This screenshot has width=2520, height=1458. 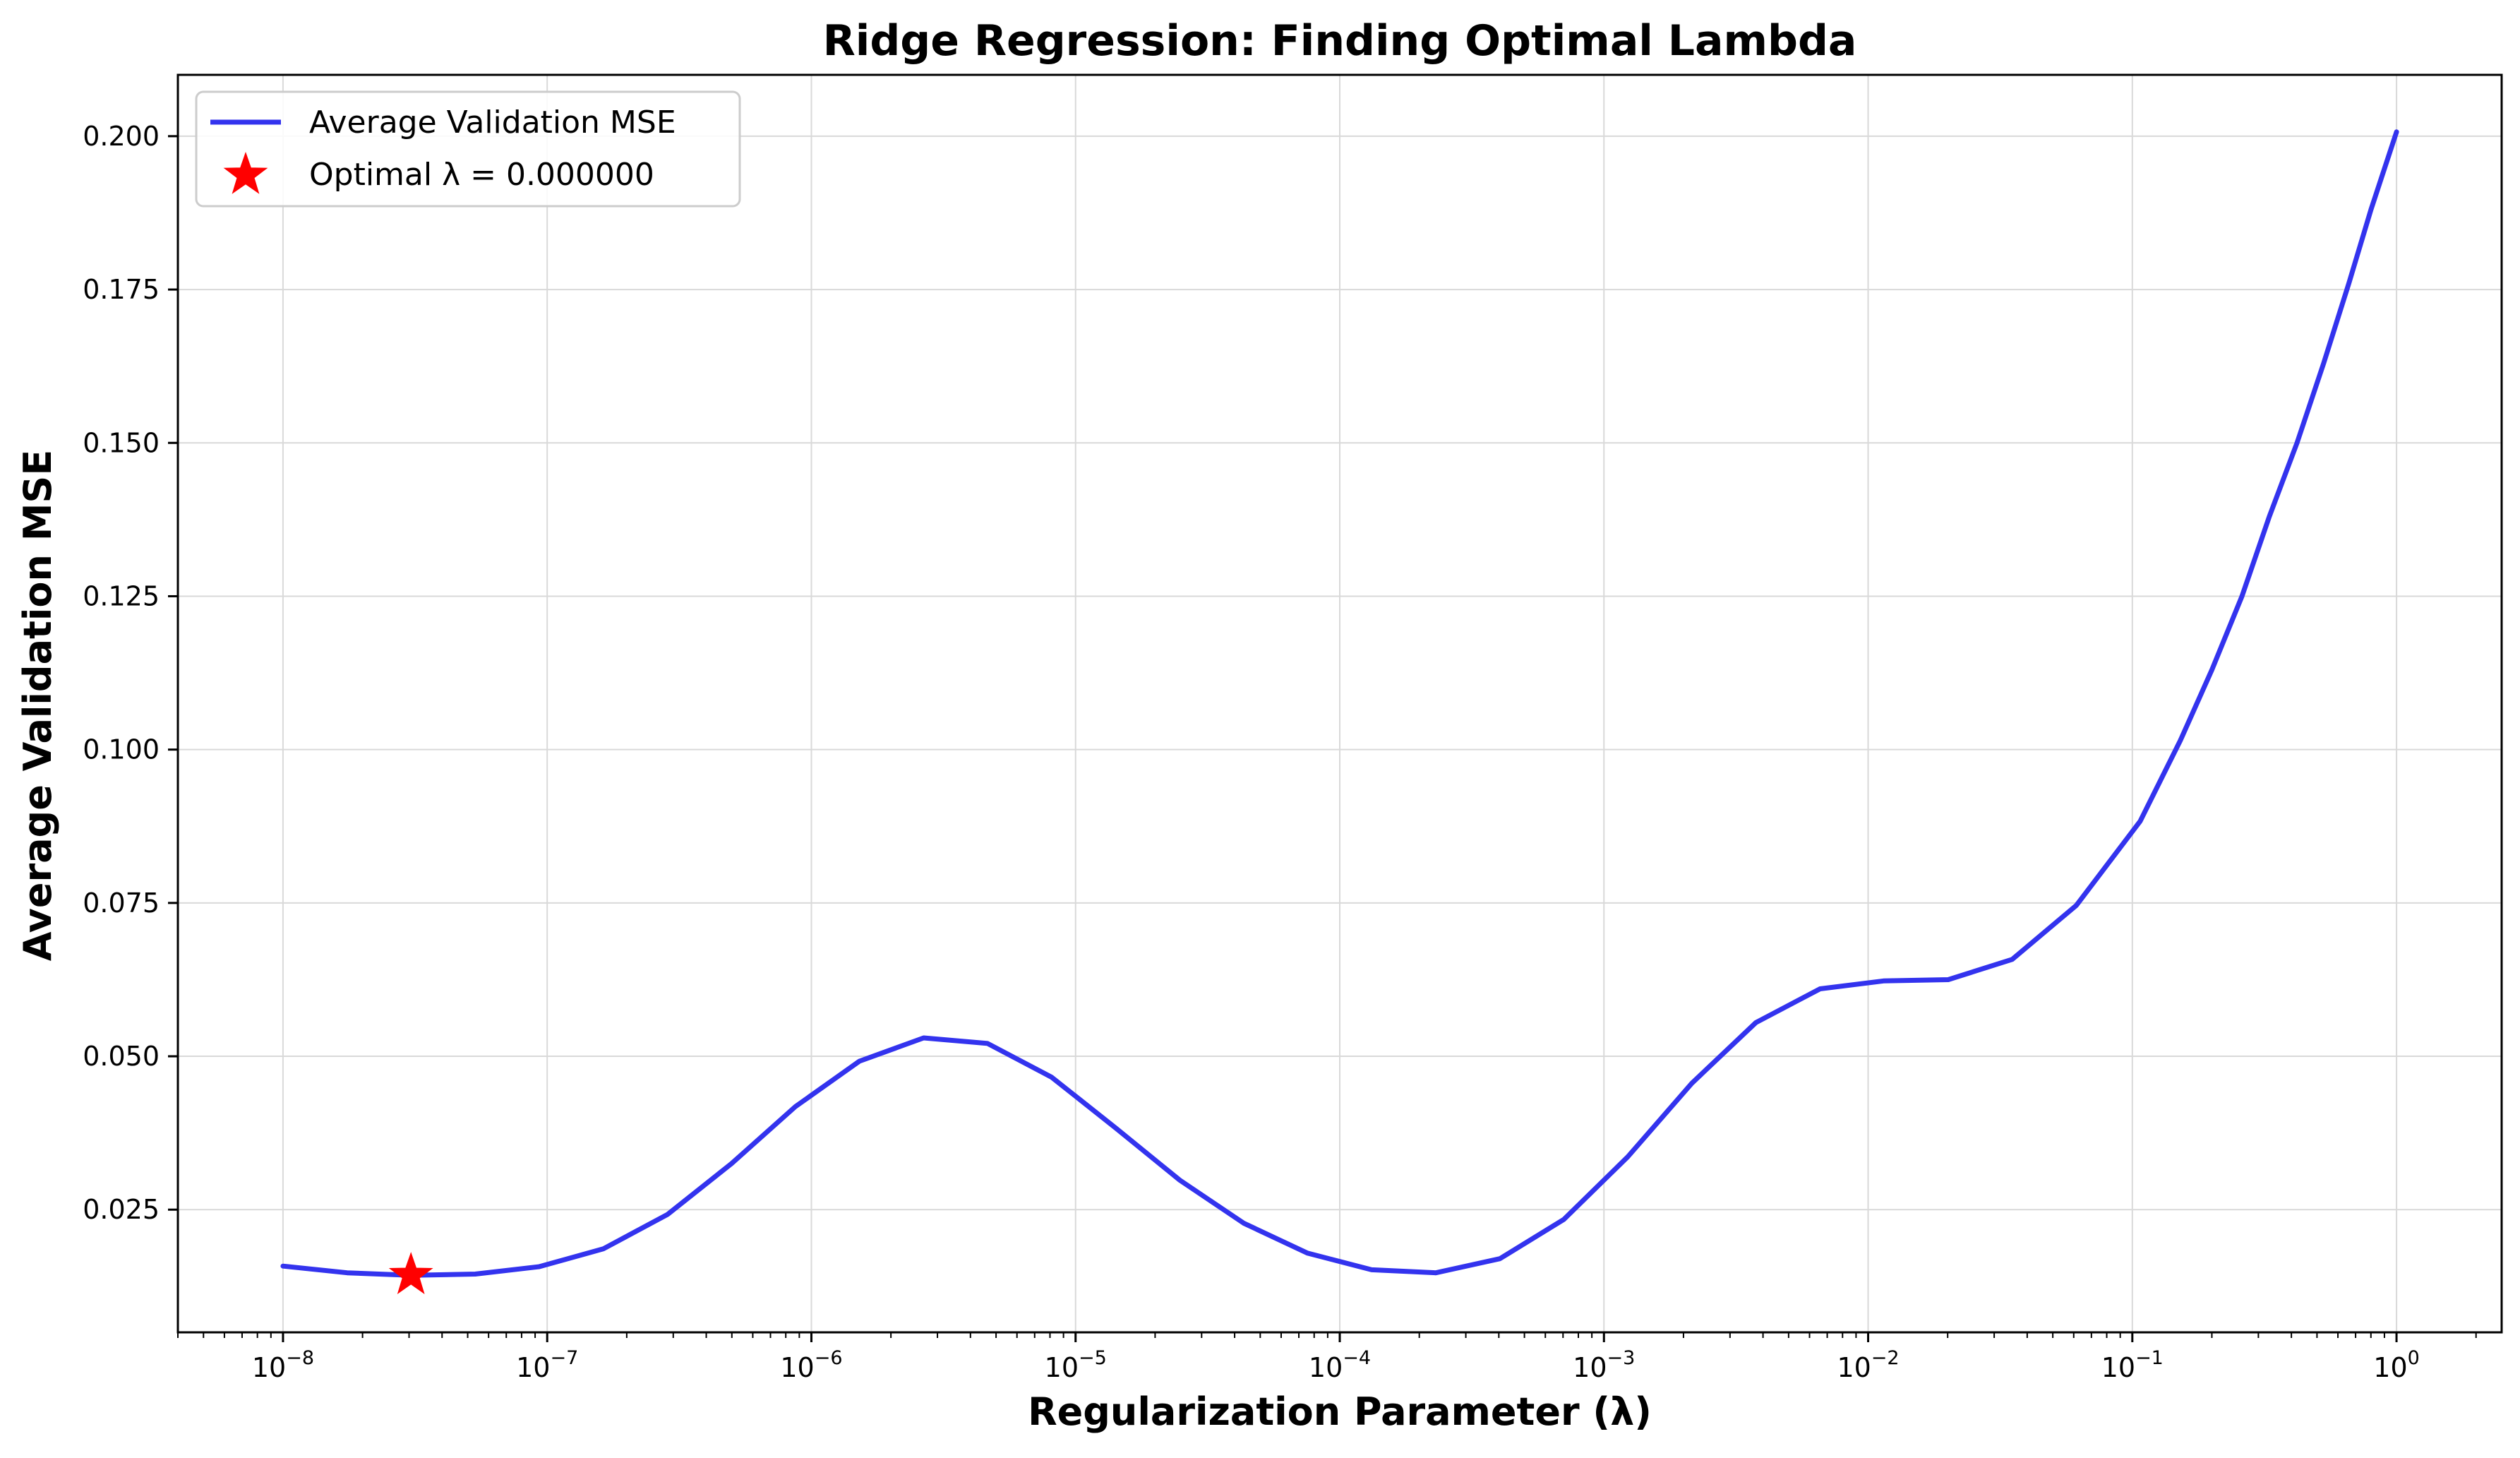 What do you see at coordinates (122, 442) in the screenshot?
I see `y-tick-label: 0.150` at bounding box center [122, 442].